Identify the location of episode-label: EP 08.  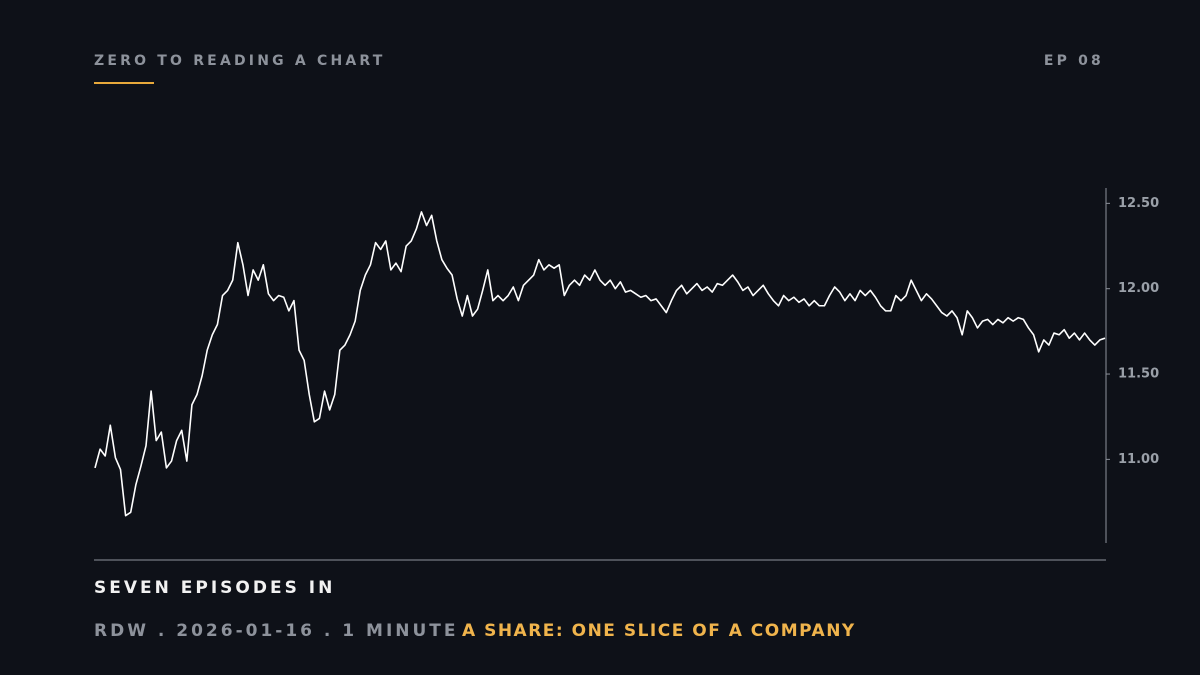
(1074, 61).